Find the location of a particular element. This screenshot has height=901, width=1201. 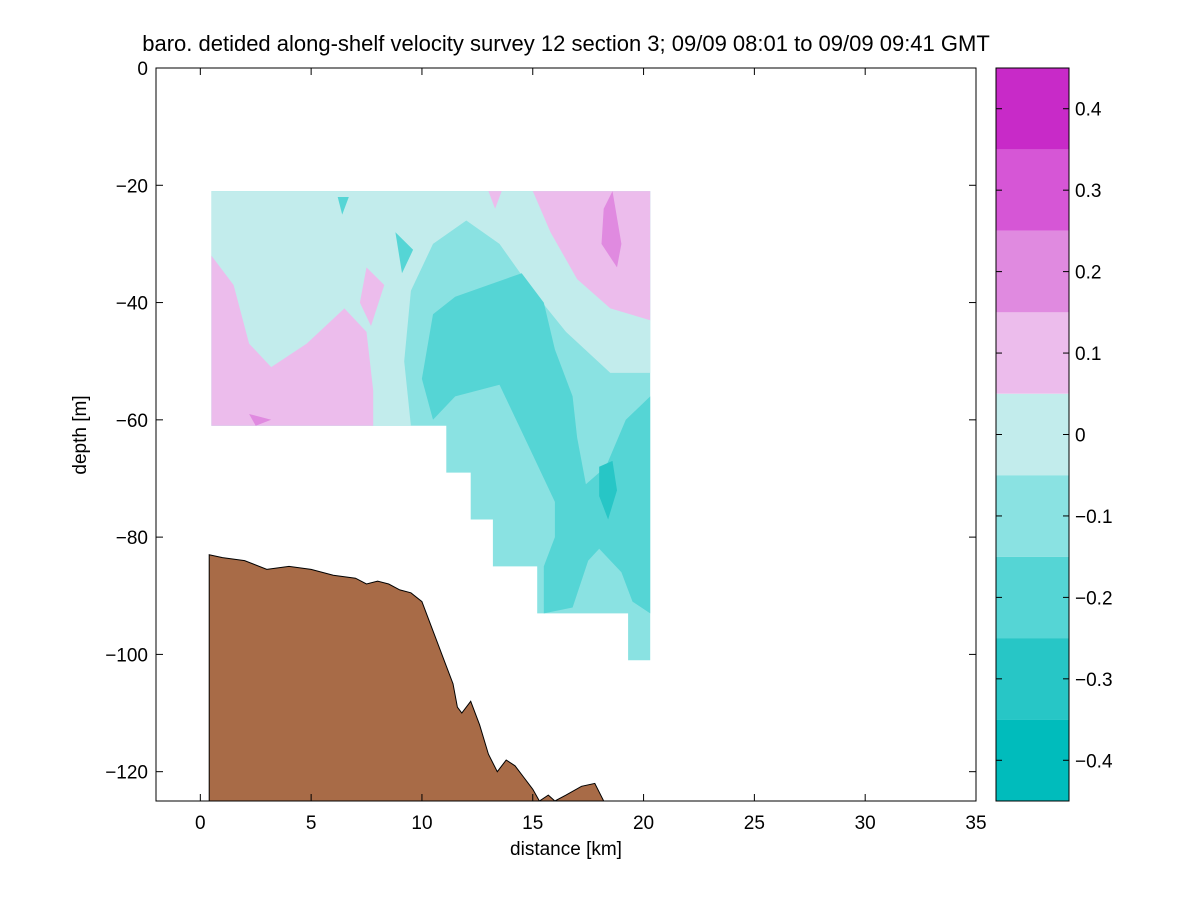

seafloor-layer is located at coordinates (406, 677).